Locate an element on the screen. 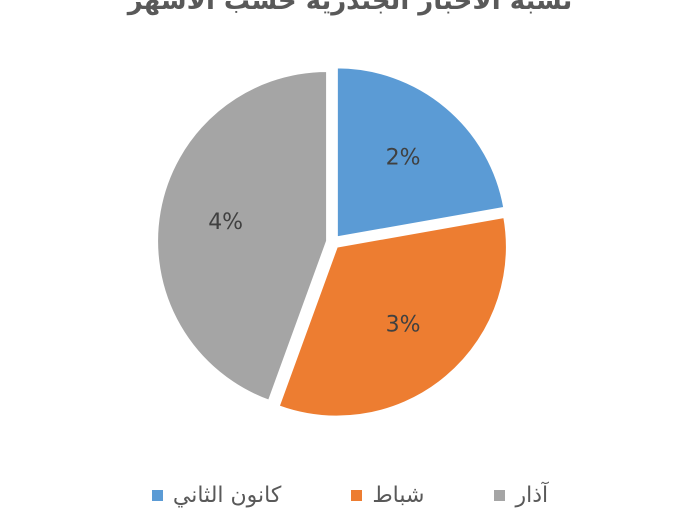 Image resolution: width=700 pixels, height=510 pixels. legend-item-3: آذار is located at coordinates (521, 495).